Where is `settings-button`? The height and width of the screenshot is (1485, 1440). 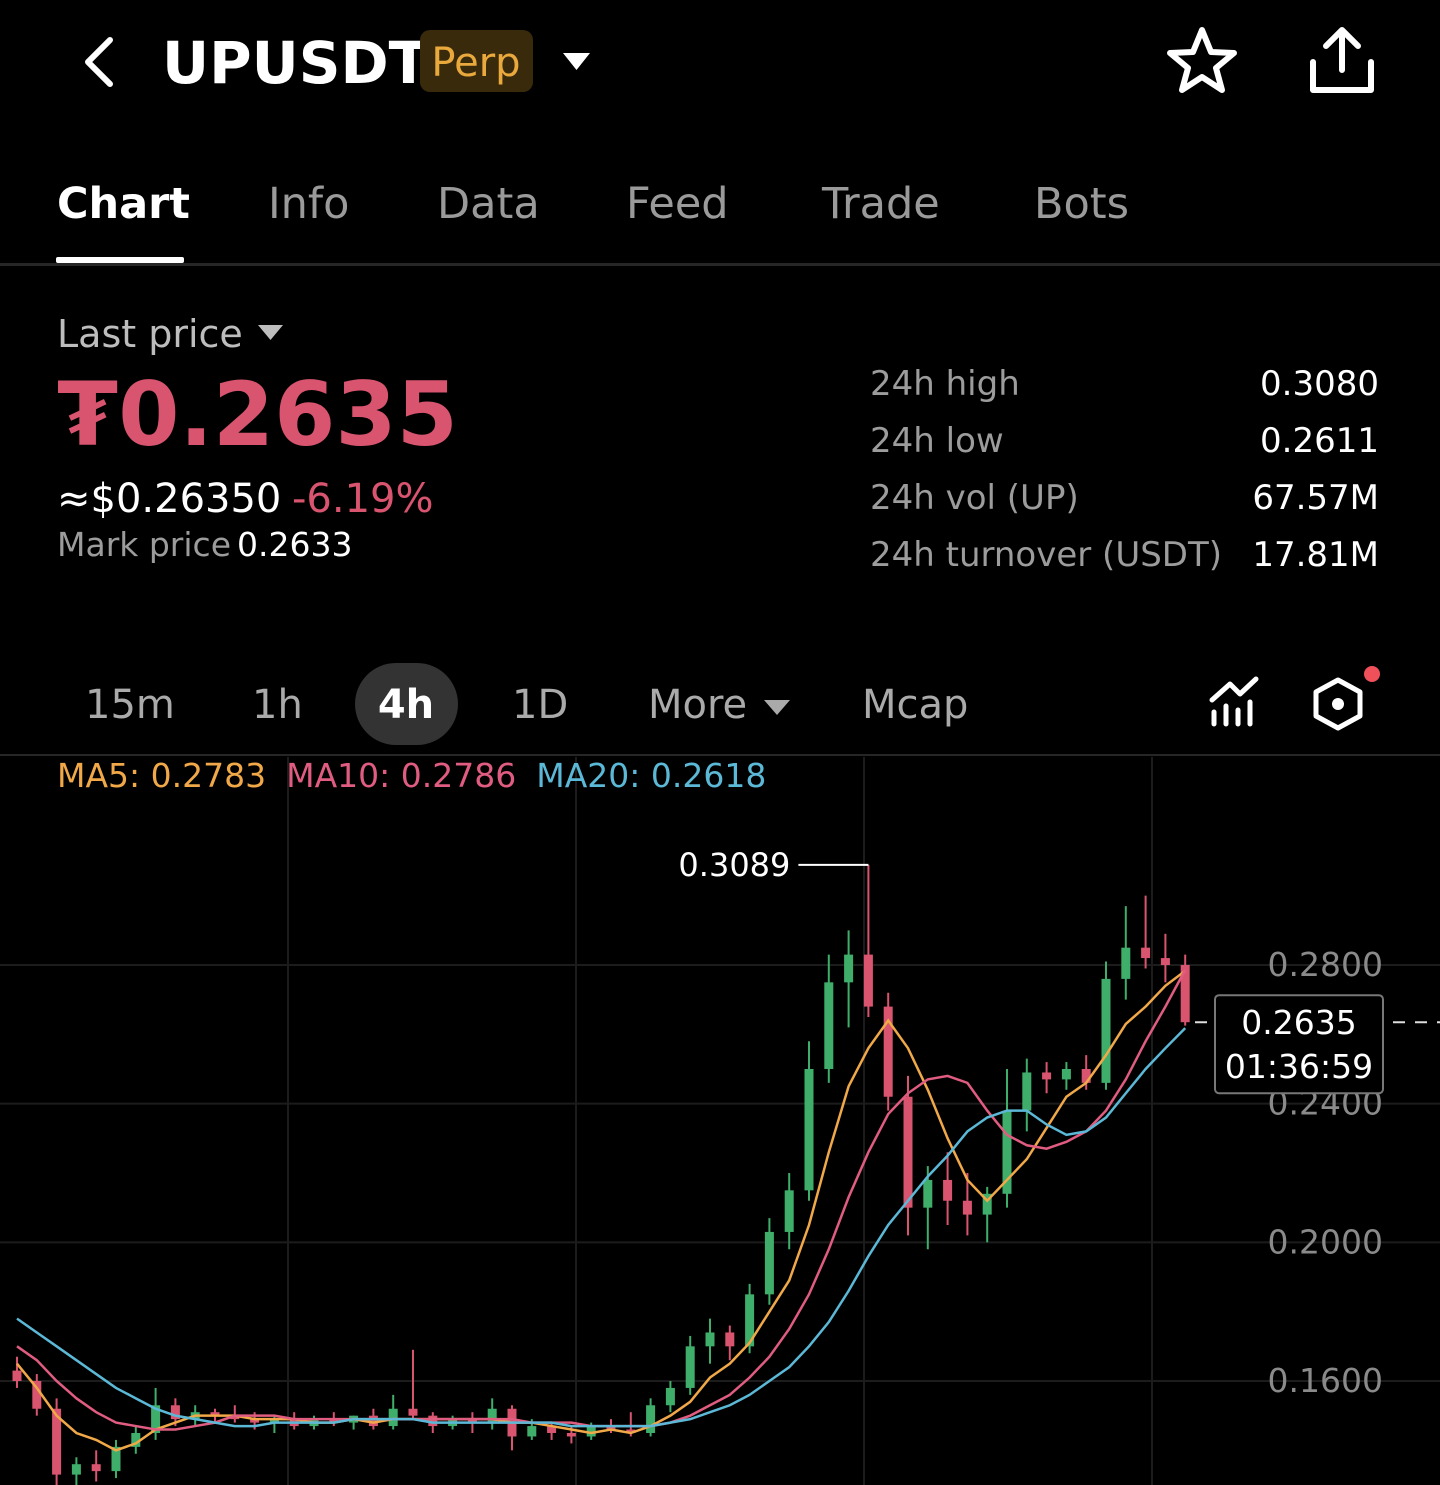 settings-button is located at coordinates (1346, 698).